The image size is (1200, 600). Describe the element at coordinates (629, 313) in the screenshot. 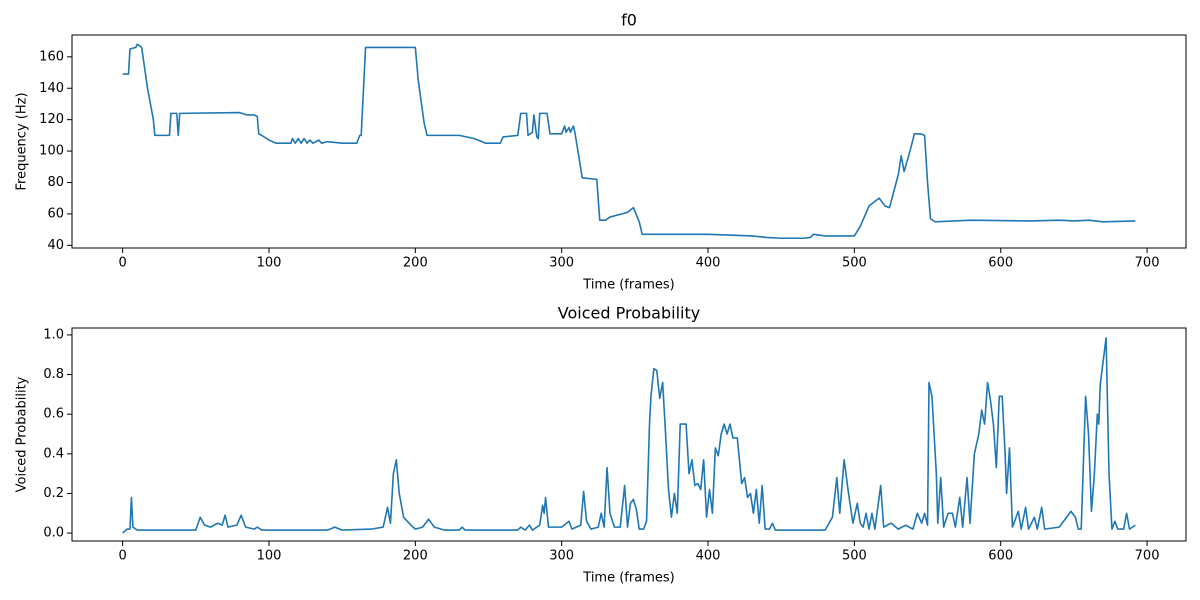

I see `chart-title: Voiced Probability` at that location.